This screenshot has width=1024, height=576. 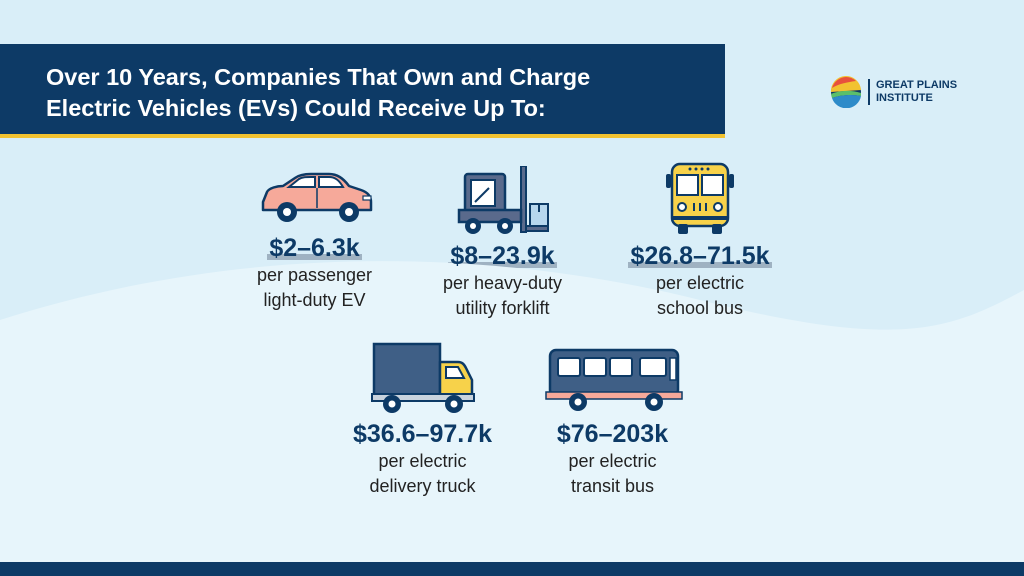 I want to click on amount-school-bus: $26.8–71.5k, so click(x=700, y=256).